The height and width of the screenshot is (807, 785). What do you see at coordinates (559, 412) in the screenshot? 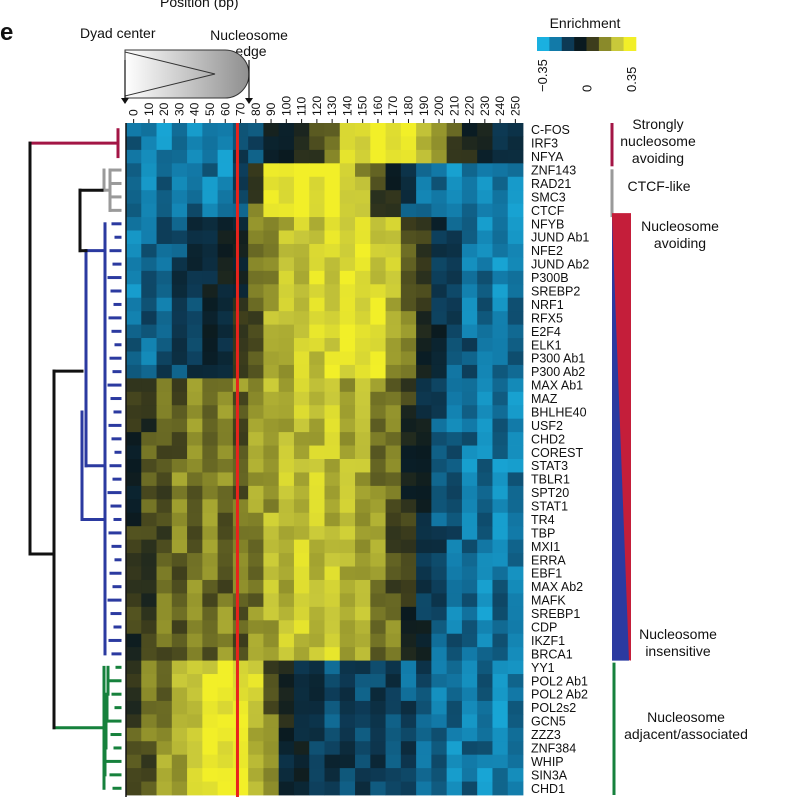
I see `row-label: BHLHE40` at bounding box center [559, 412].